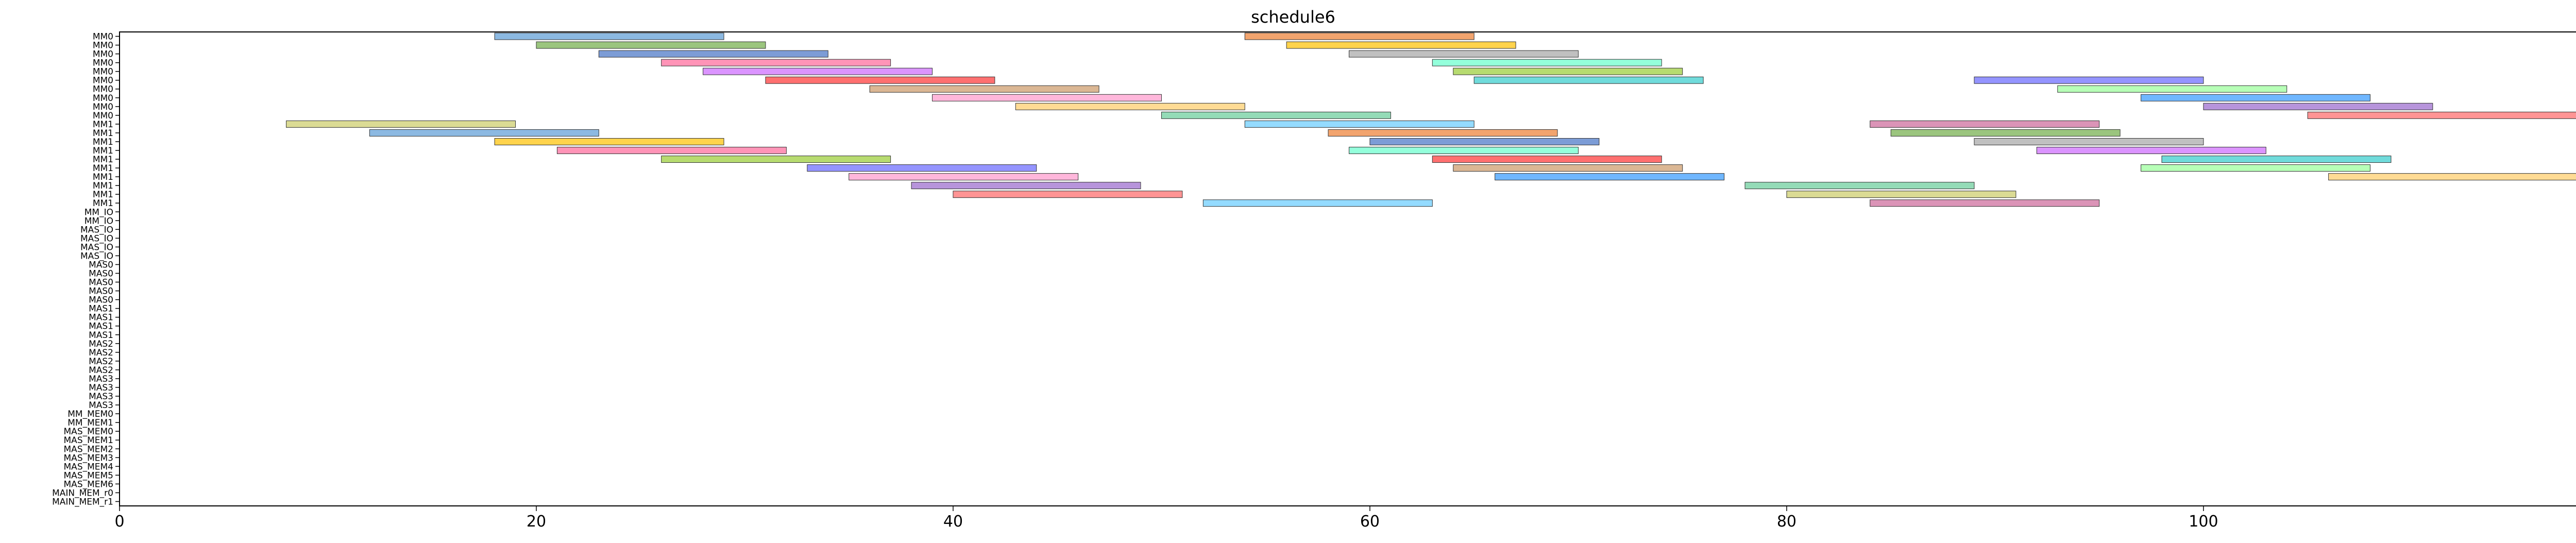 This screenshot has height=543, width=2576. I want to click on y-tick-label: MM_MEM0, so click(90, 414).